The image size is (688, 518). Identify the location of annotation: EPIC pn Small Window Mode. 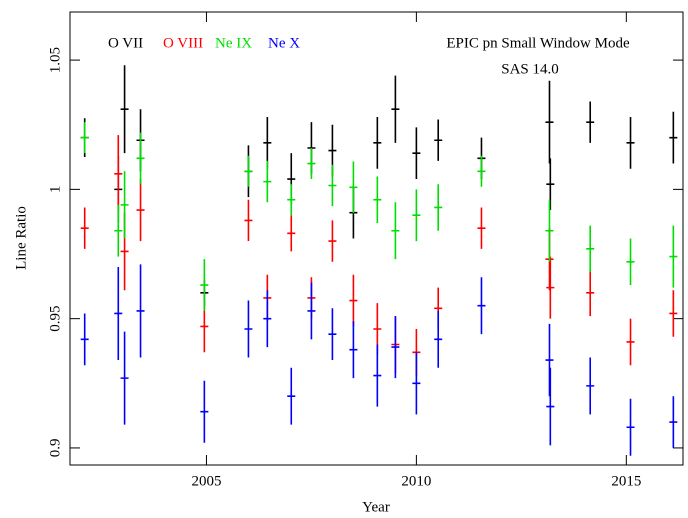
(538, 43).